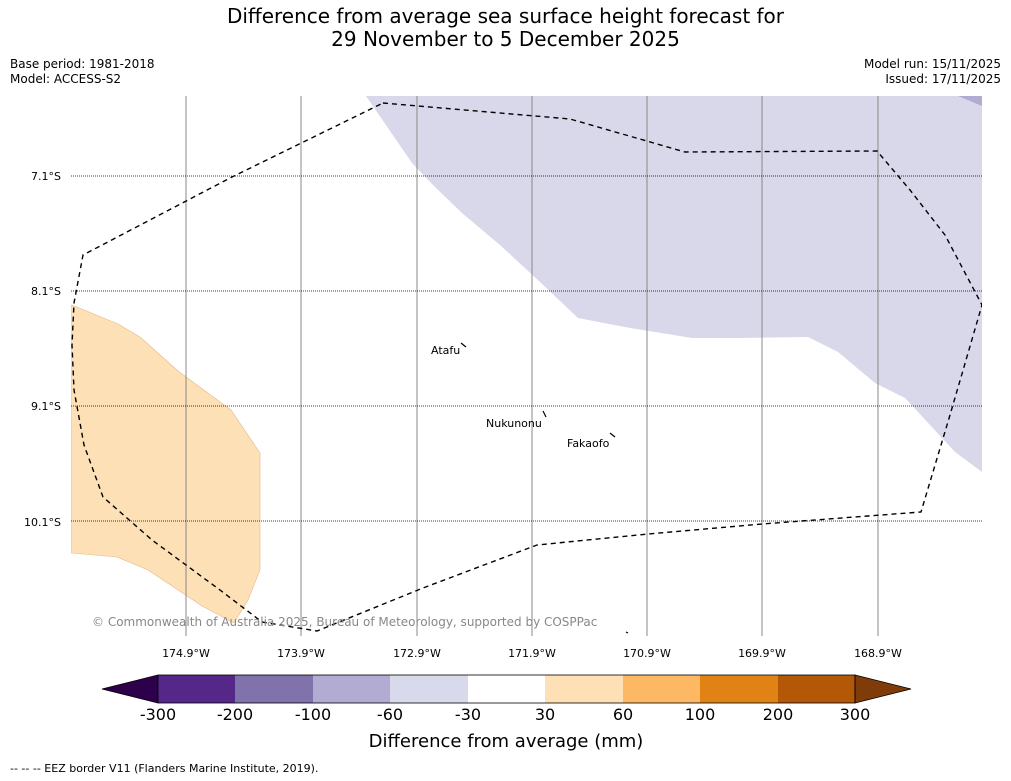 The width and height of the screenshot is (1011, 781). I want to click on lon-label: 172.9°W, so click(417, 653).